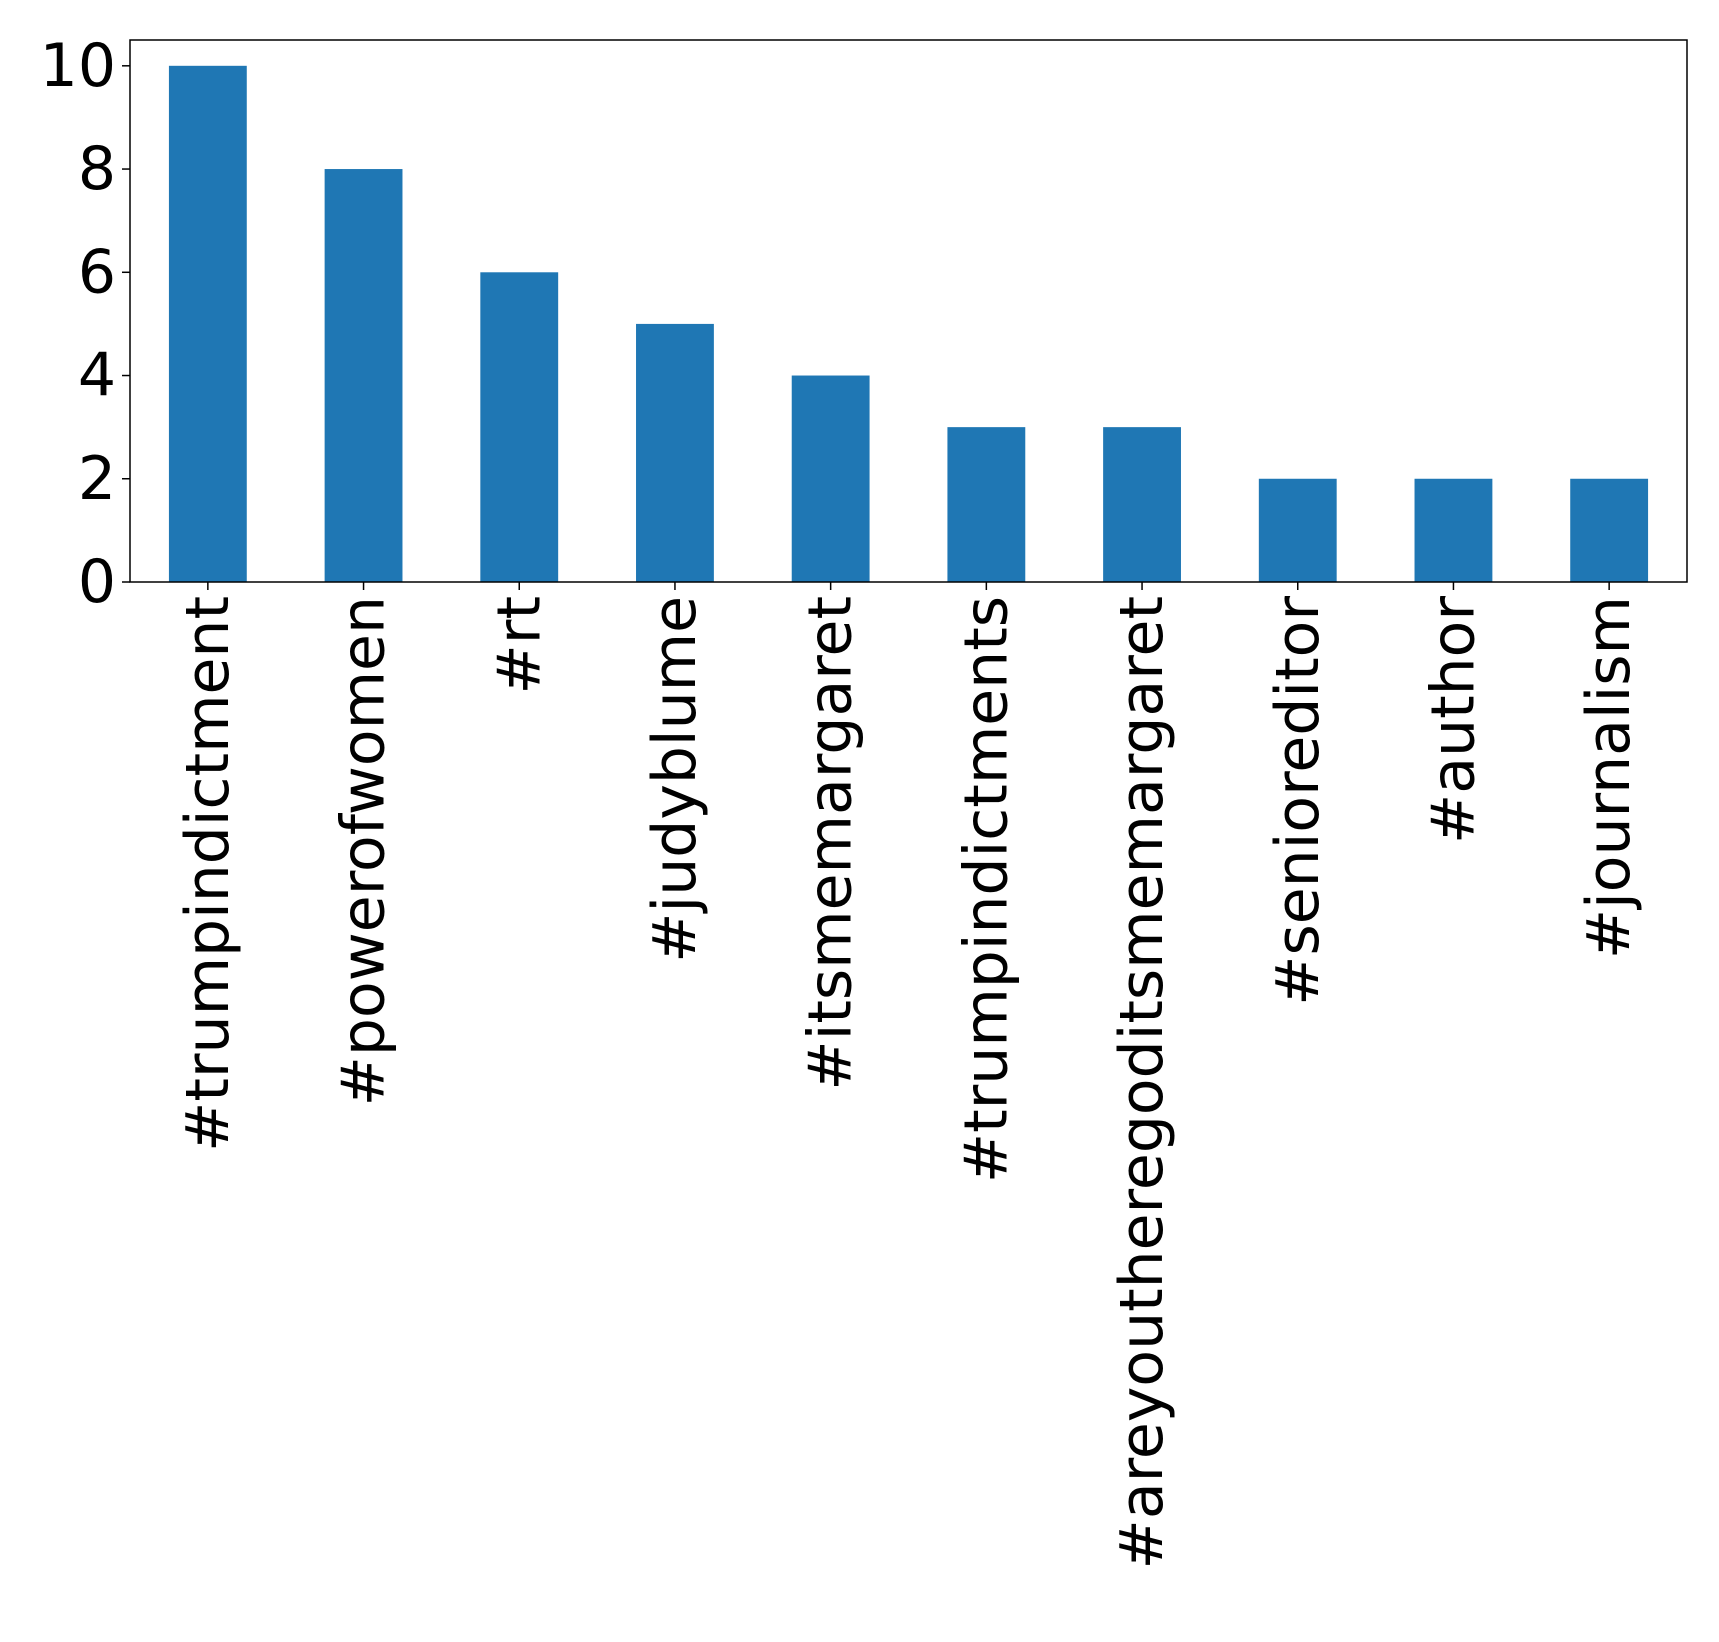 The width and height of the screenshot is (1719, 1642). What do you see at coordinates (1453, 720) in the screenshot?
I see `x-tick-label-8: #author` at bounding box center [1453, 720].